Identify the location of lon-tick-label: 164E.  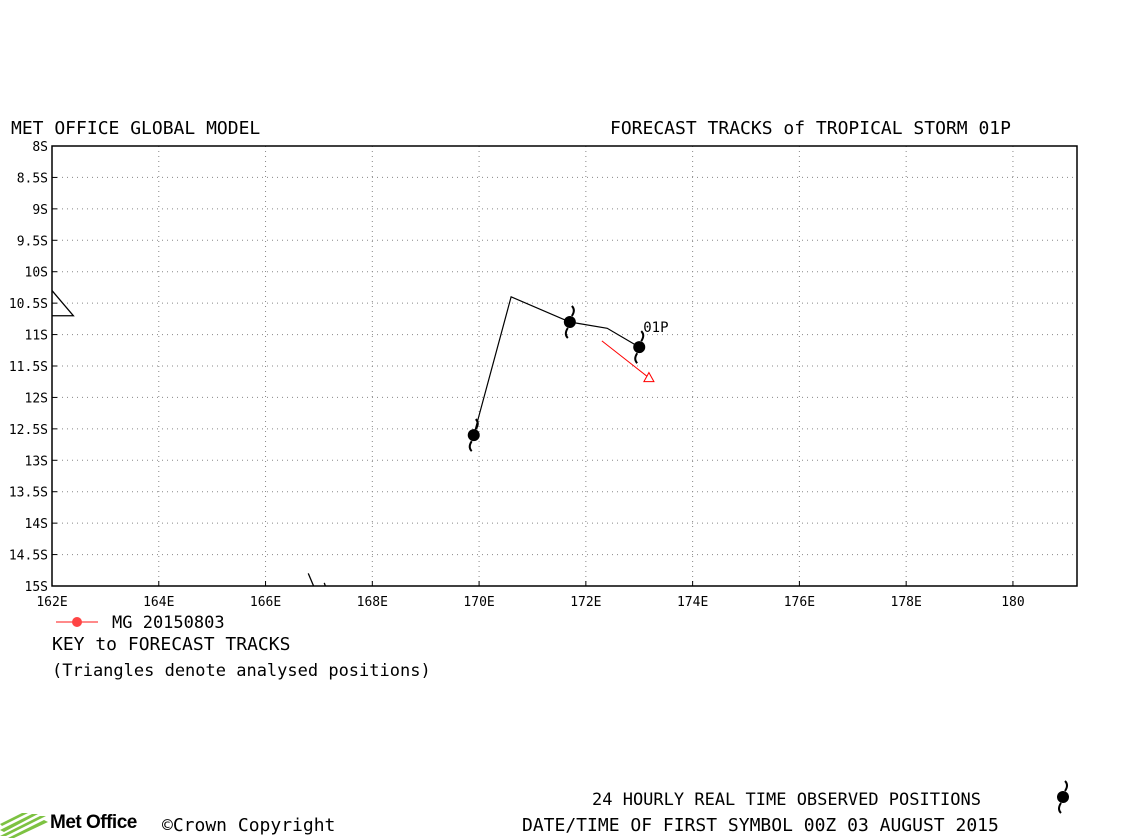
(158, 602).